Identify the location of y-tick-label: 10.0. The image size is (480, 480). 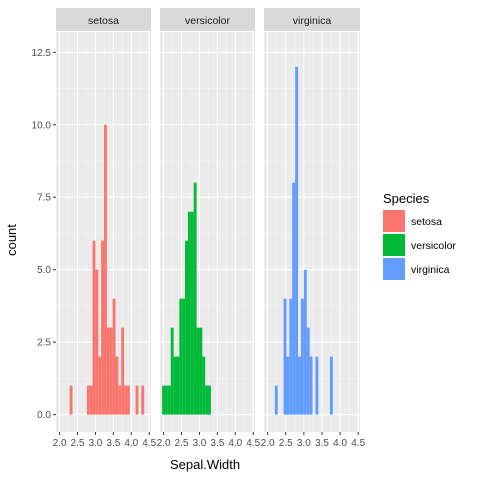
(42, 125).